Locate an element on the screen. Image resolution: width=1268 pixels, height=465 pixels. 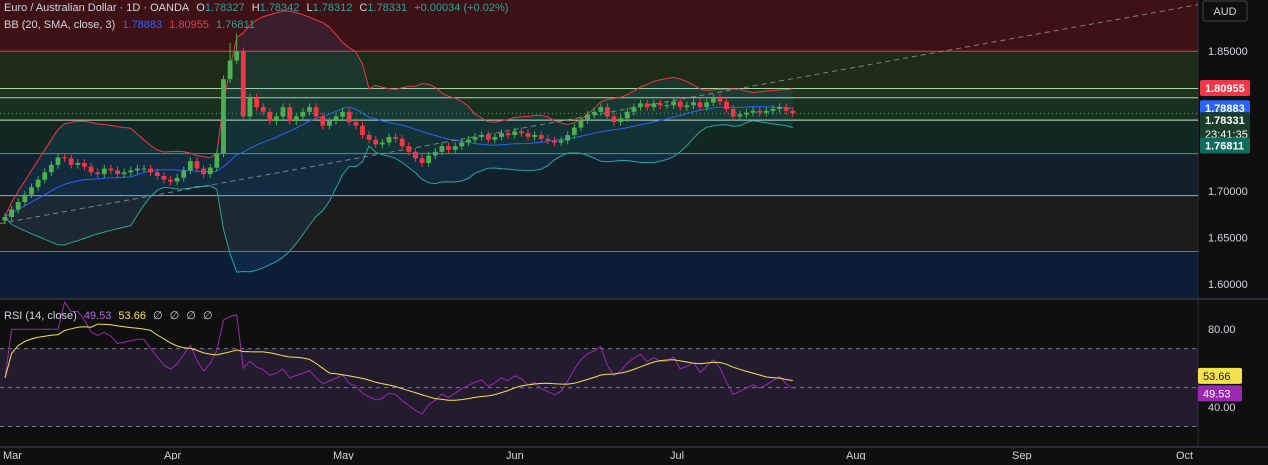
badge-bb-lower-bg is located at coordinates (1225, 145).